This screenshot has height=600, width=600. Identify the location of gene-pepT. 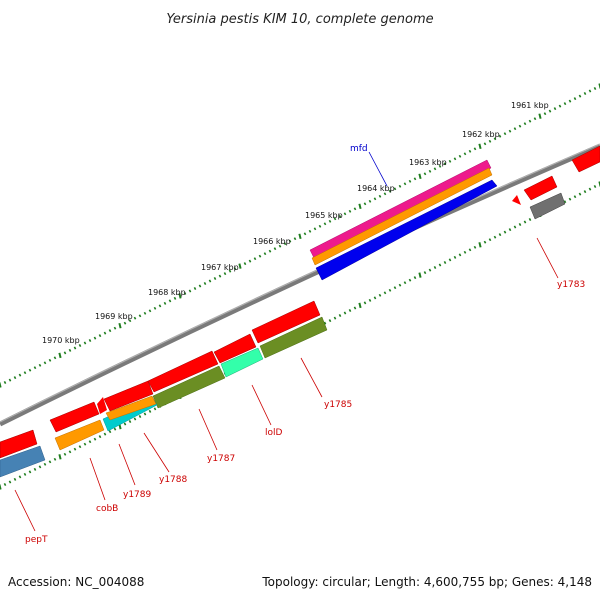
(23, 461).